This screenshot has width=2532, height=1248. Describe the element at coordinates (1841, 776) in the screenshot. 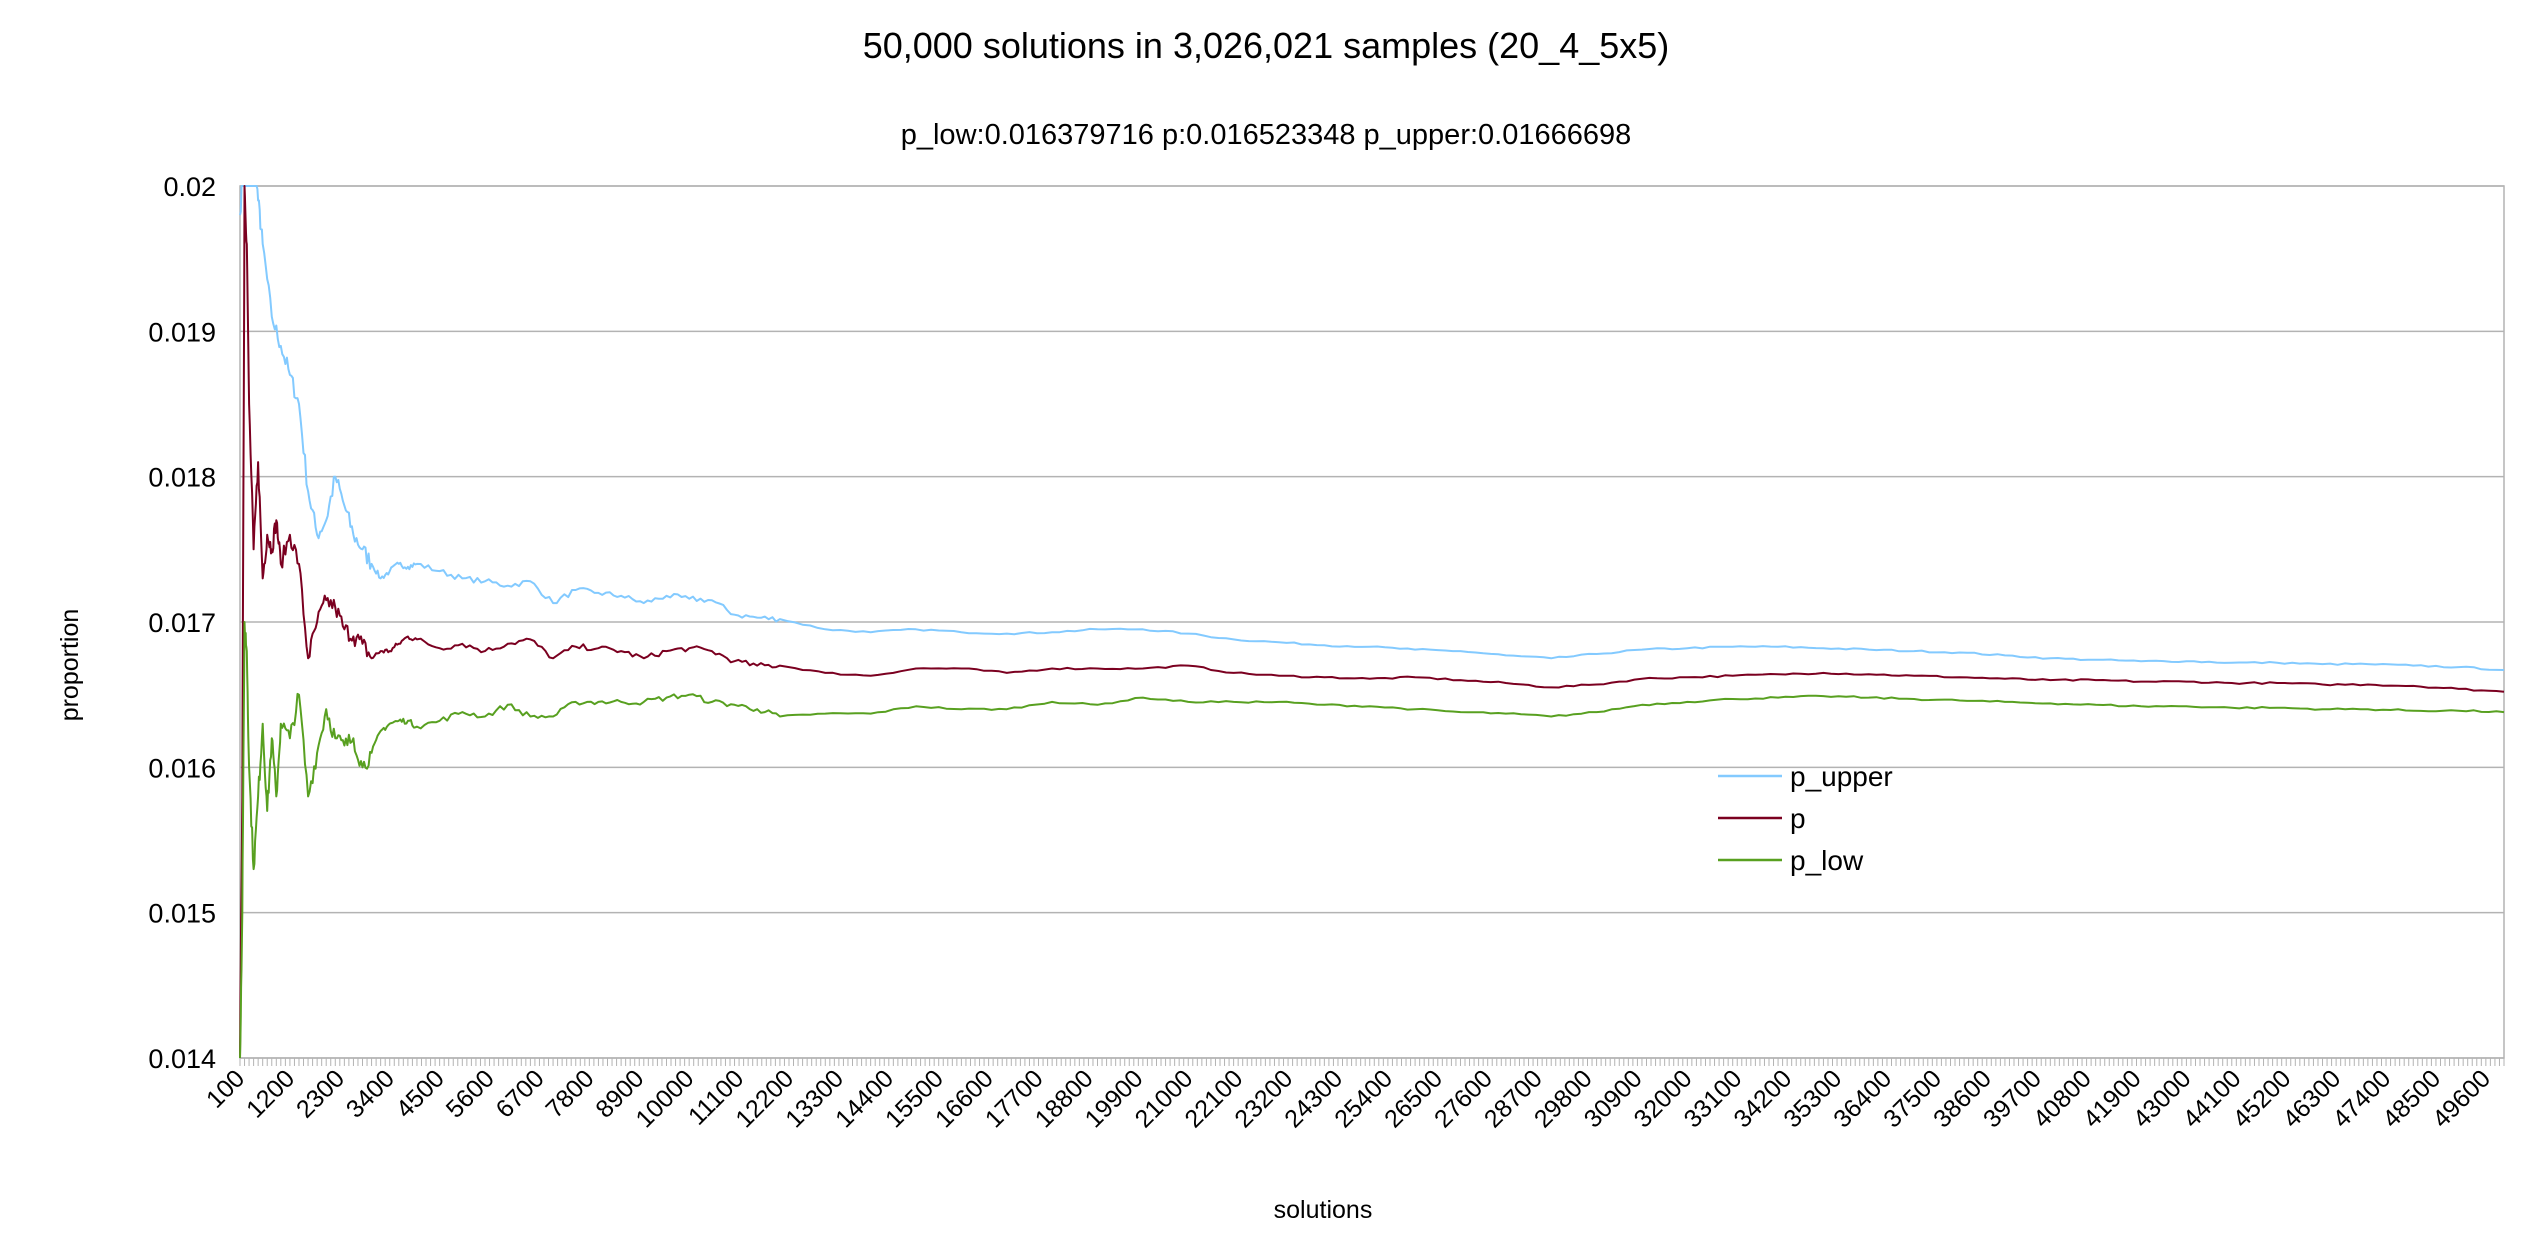

I see `legend-label-p-upper: p_upper` at that location.